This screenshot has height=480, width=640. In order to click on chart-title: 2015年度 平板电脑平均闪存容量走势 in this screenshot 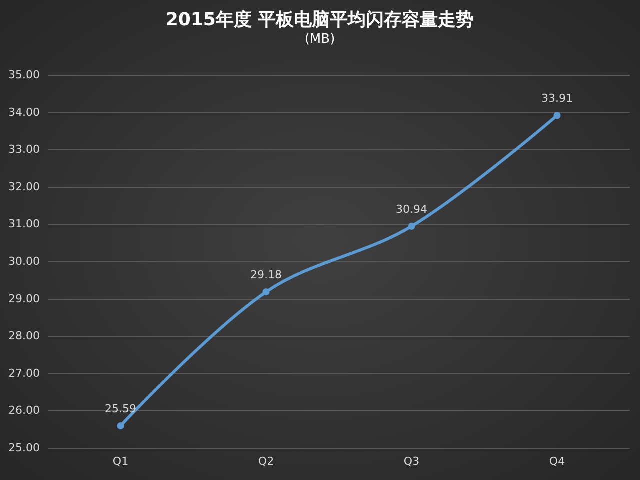, I will do `click(320, 20)`.